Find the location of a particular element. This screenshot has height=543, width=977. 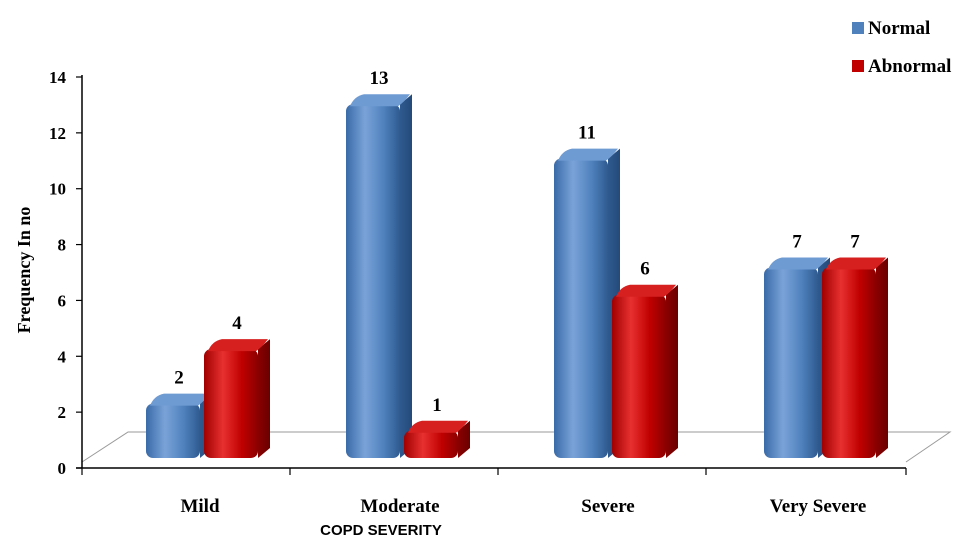

bar-abnormal-moderate is located at coordinates (437, 439).